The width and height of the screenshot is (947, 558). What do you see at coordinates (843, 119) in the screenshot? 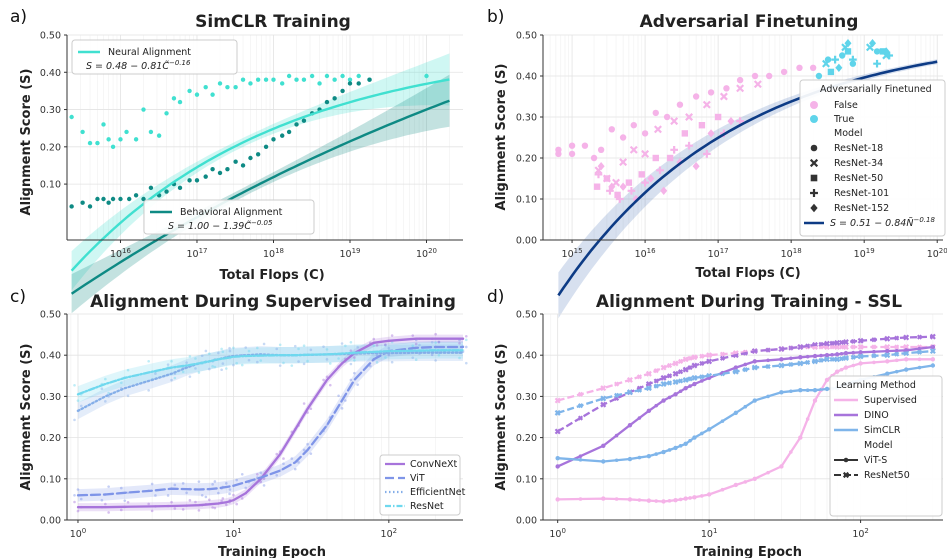
I see `legend-label: True` at bounding box center [843, 119].